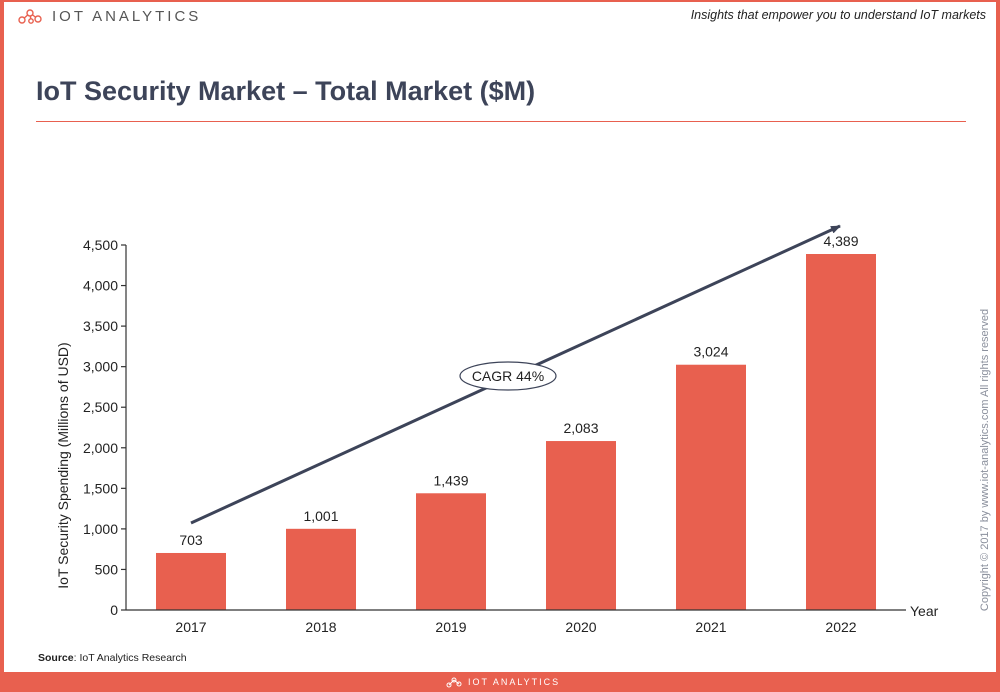  Describe the element at coordinates (56, 658) in the screenshot. I see `source-label: Source` at that location.